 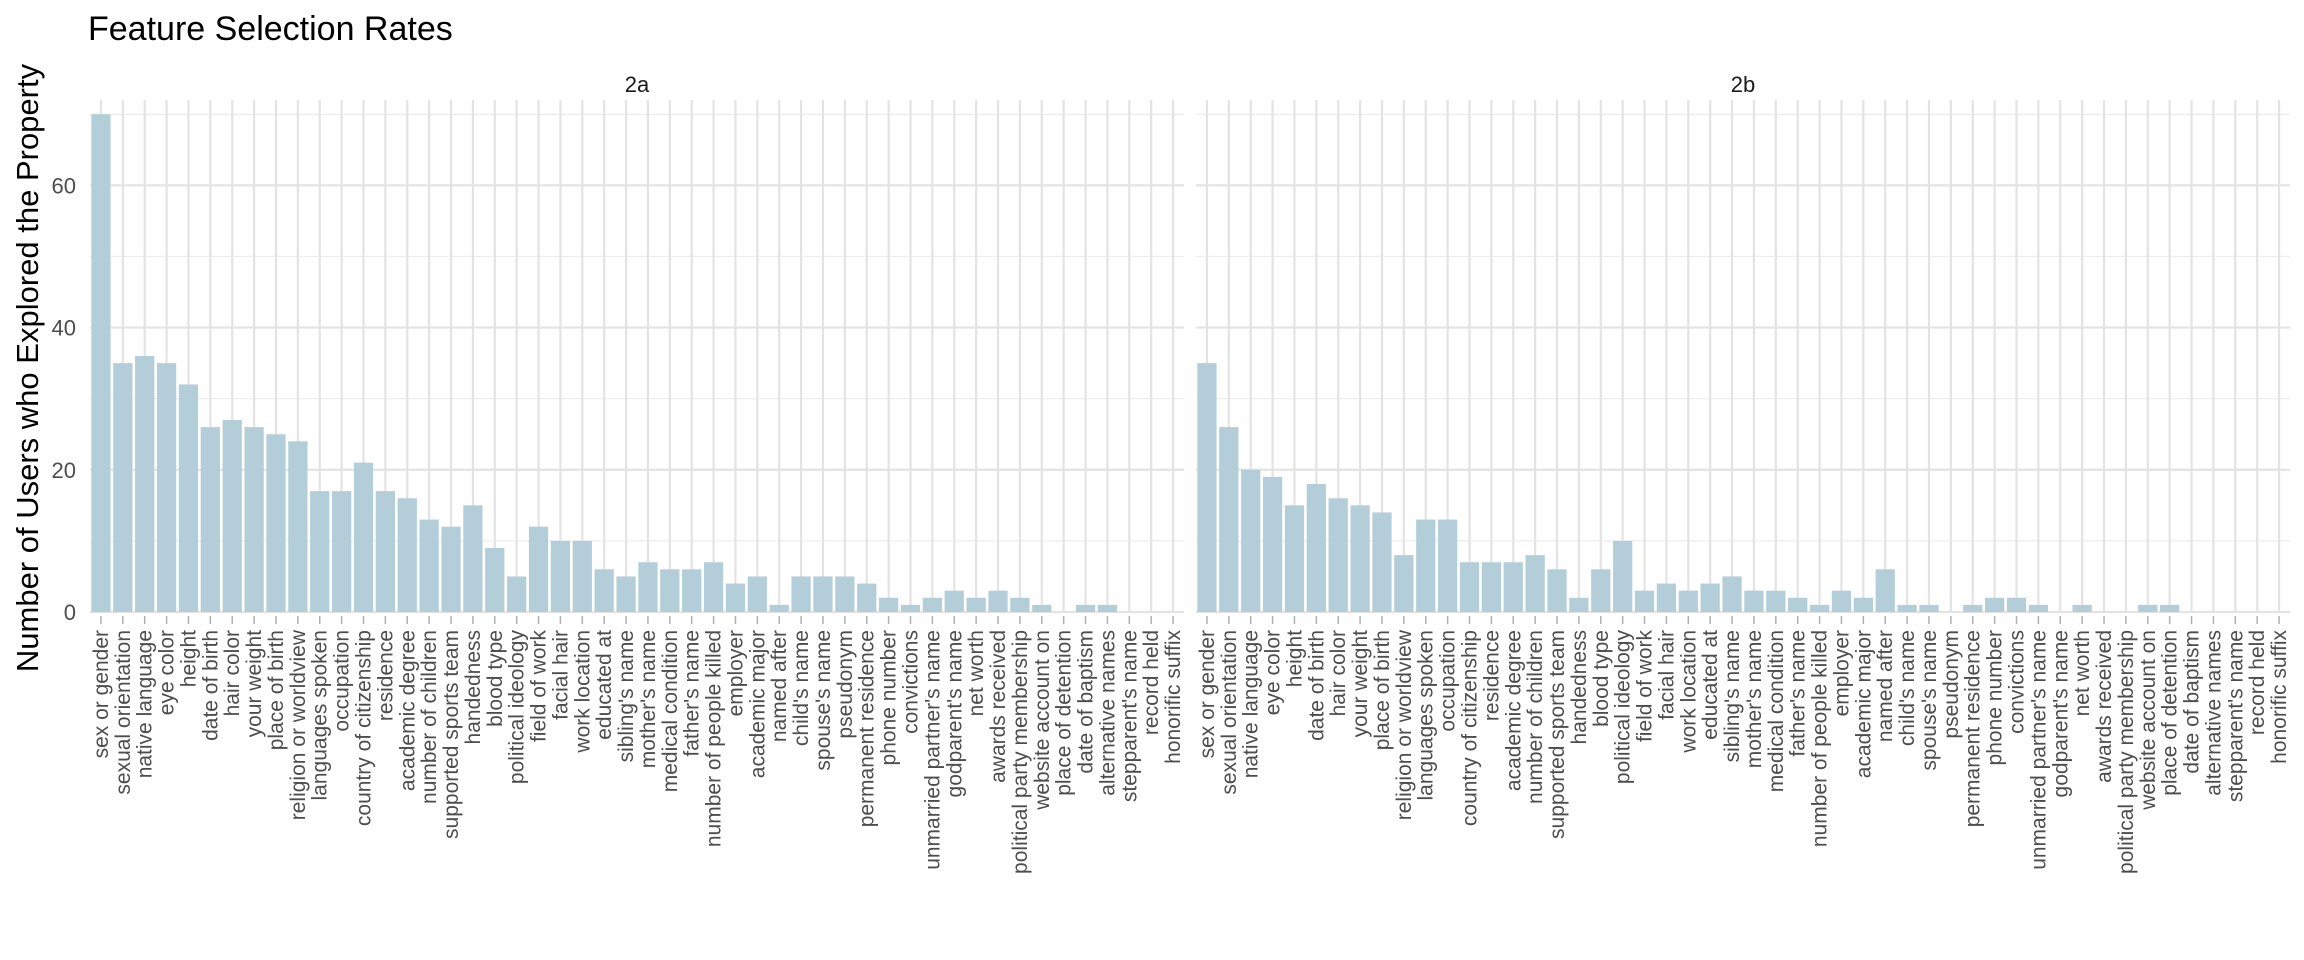 I want to click on category-label: country of citizenship, so click(x=364, y=728).